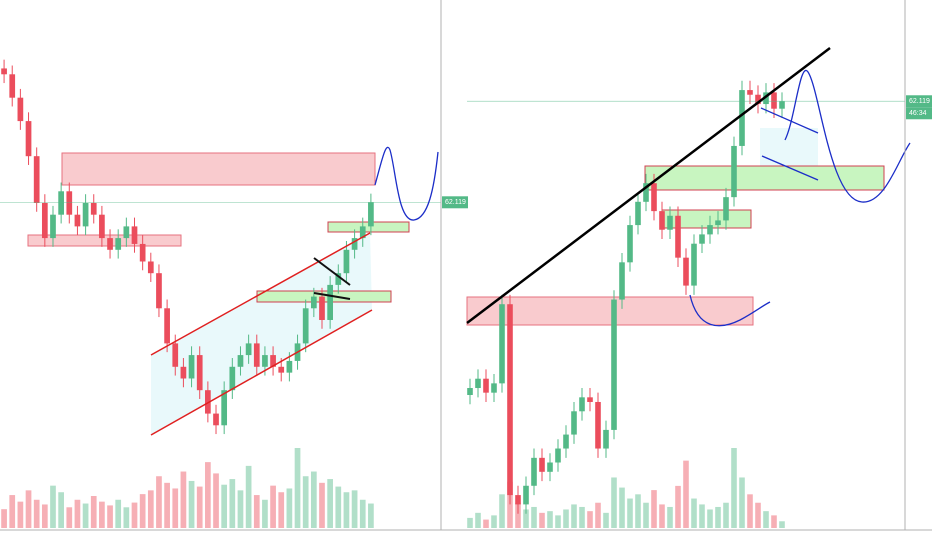 The width and height of the screenshot is (932, 550). I want to click on countdown-label: 46:34, so click(918, 113).